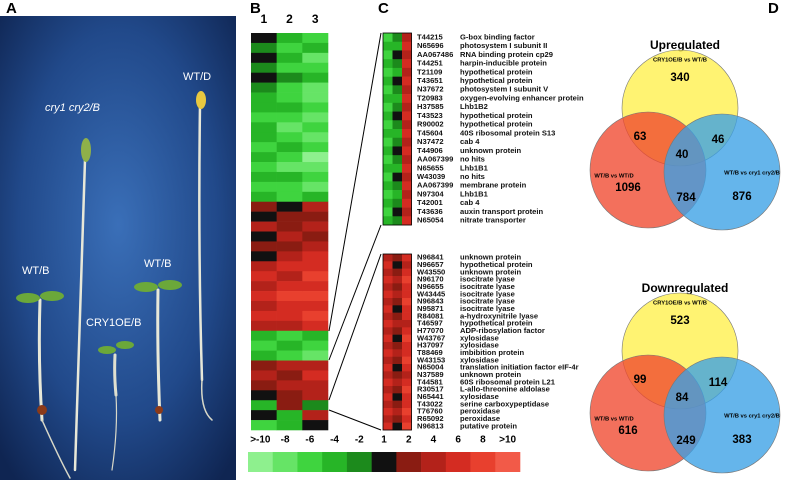 The image size is (799, 480). What do you see at coordinates (430, 308) in the screenshot?
I see `gene-id: N95871` at bounding box center [430, 308].